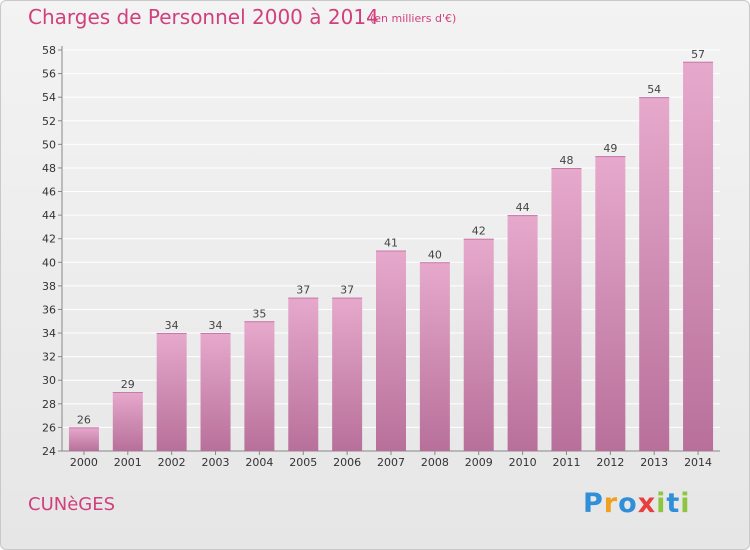 This screenshot has width=750, height=550. What do you see at coordinates (566, 462) in the screenshot?
I see `x-tick-label: 2011` at bounding box center [566, 462].